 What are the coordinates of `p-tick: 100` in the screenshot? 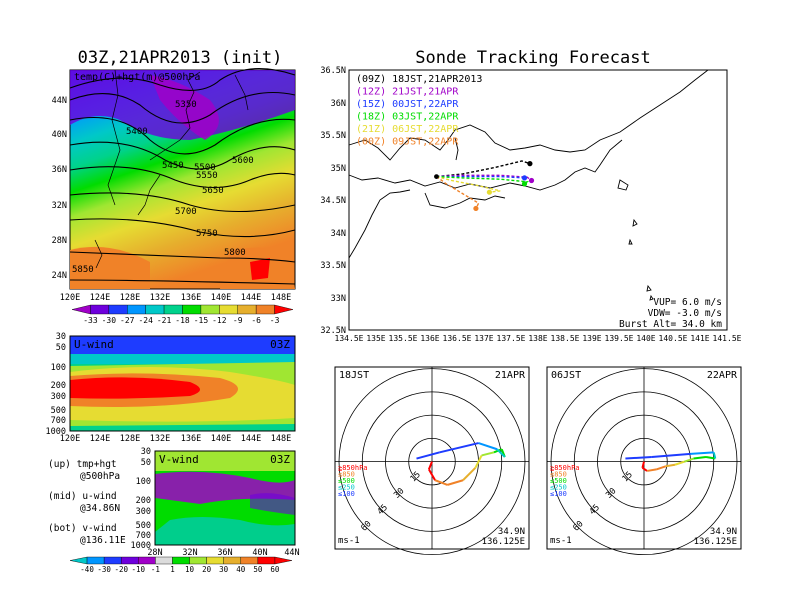 It's located at (143, 482).